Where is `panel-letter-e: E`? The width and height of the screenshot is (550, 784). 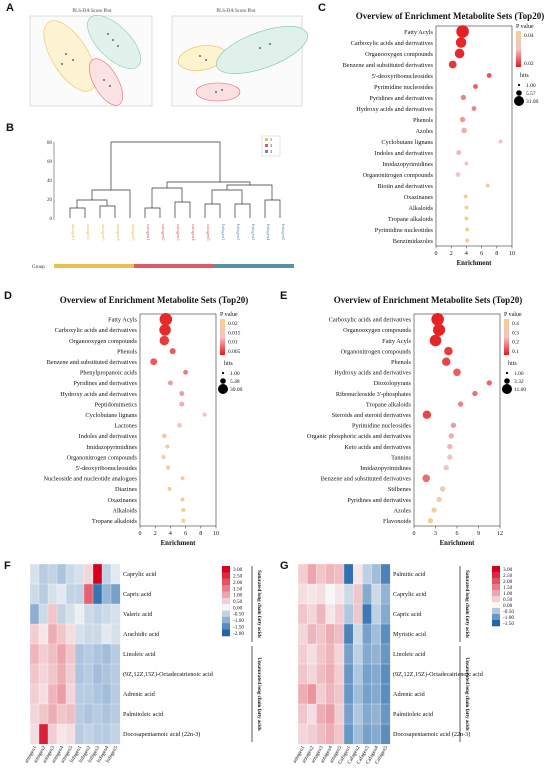 panel-letter-e: E is located at coordinates (284, 296).